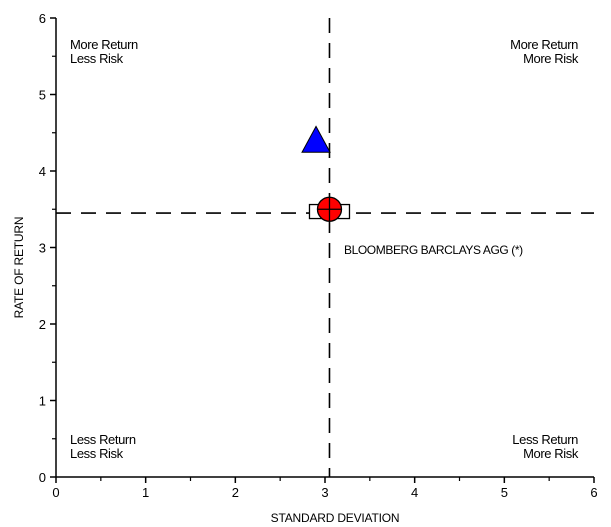 This screenshot has width=611, height=527. What do you see at coordinates (42, 18) in the screenshot?
I see `y-tick-label: 6` at bounding box center [42, 18].